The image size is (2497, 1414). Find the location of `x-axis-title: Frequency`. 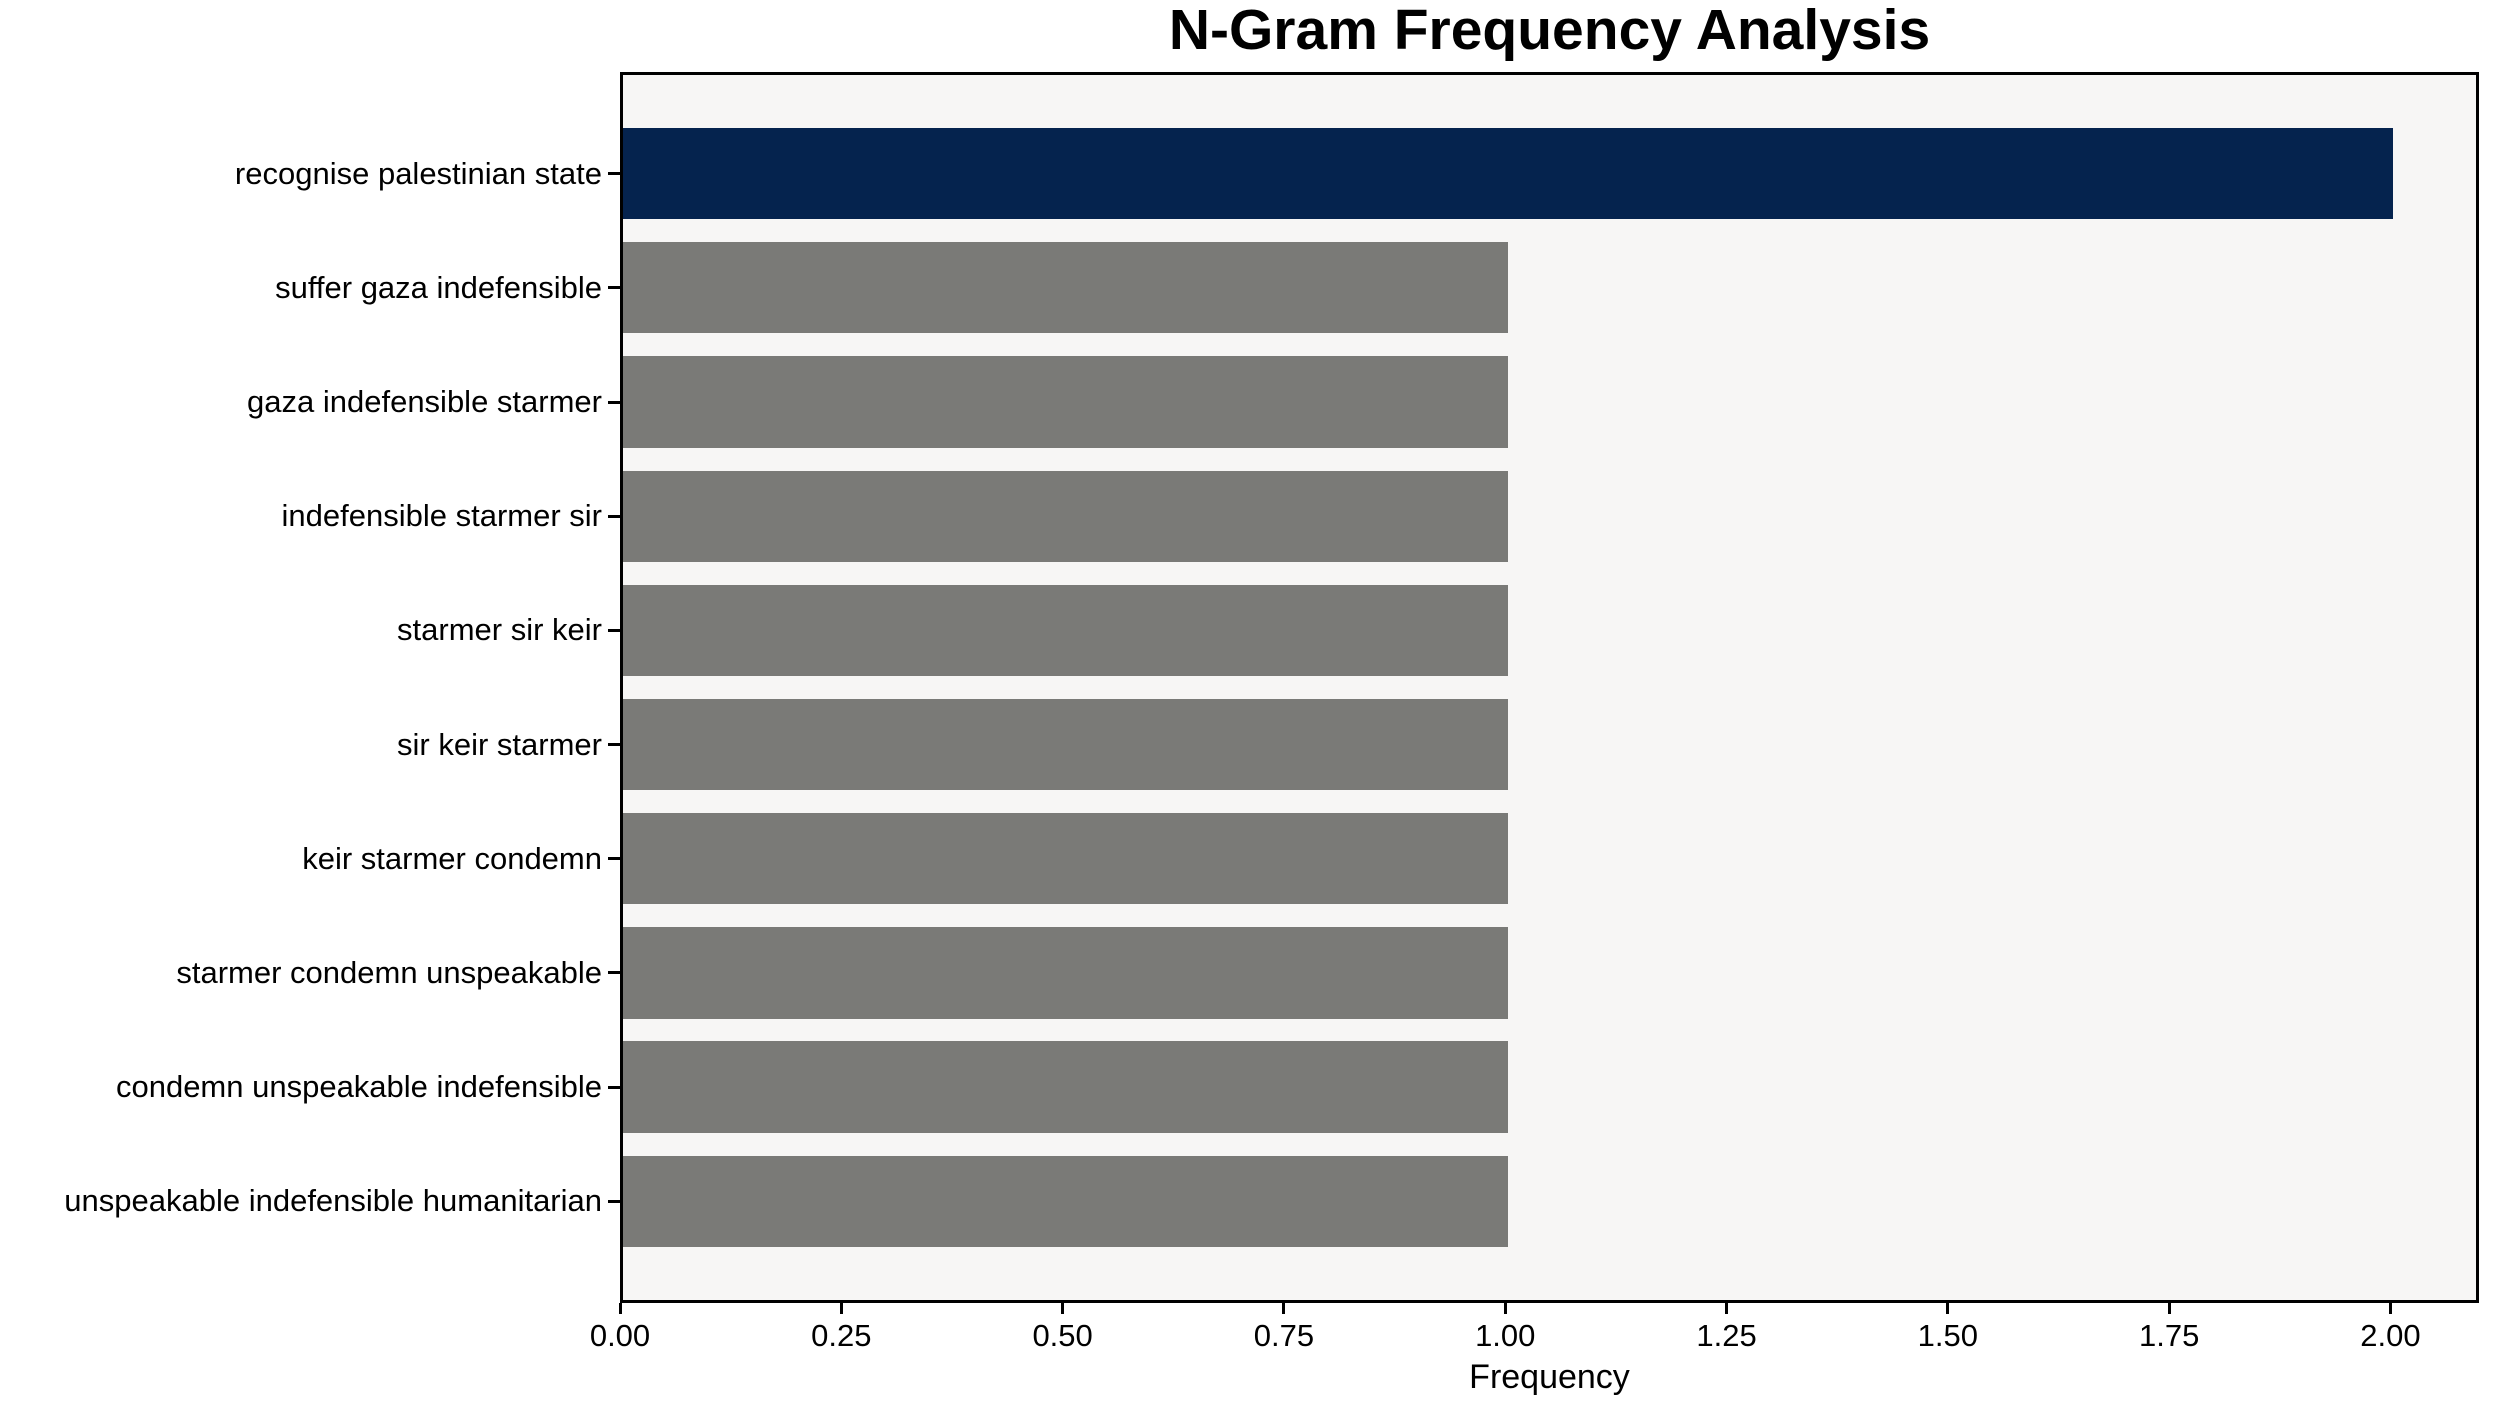

x-axis-title: Frequency is located at coordinates (1549, 1377).